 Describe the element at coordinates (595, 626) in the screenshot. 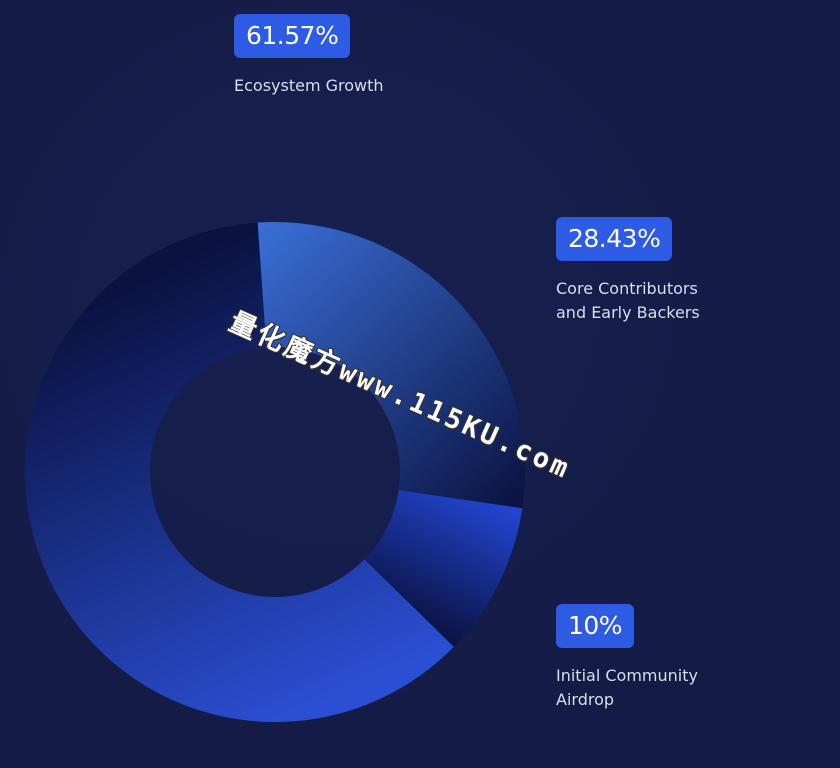

I see `value-badge: 10%` at that location.